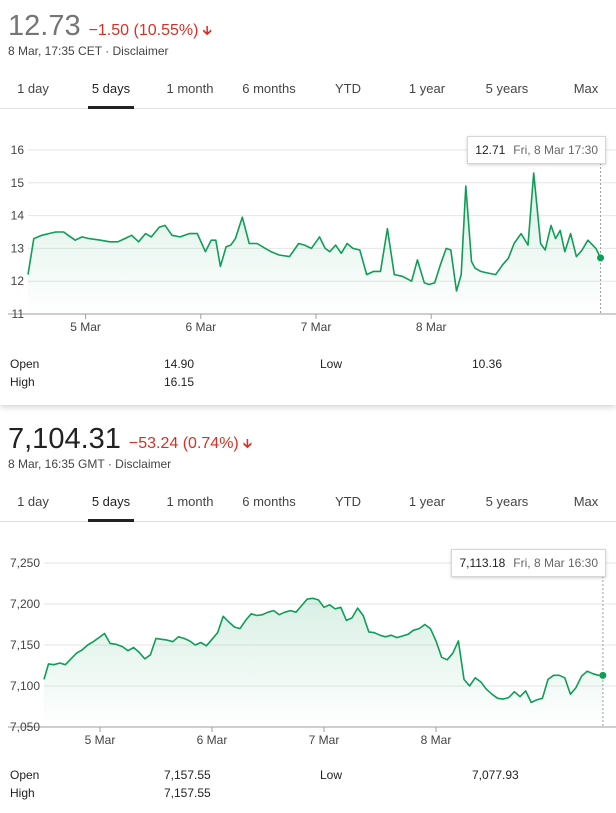 The height and width of the screenshot is (813, 616). Describe the element at coordinates (487, 364) in the screenshot. I see `low-value: 10.36` at that location.